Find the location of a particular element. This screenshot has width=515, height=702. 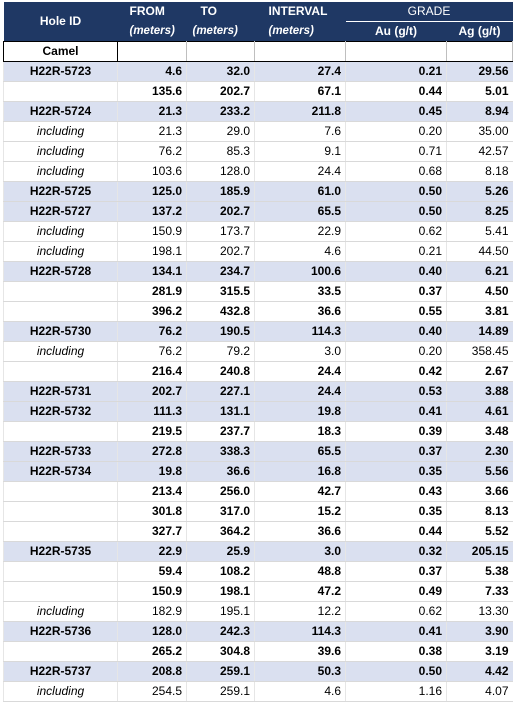

cell-to: 79.2 is located at coordinates (220, 351).